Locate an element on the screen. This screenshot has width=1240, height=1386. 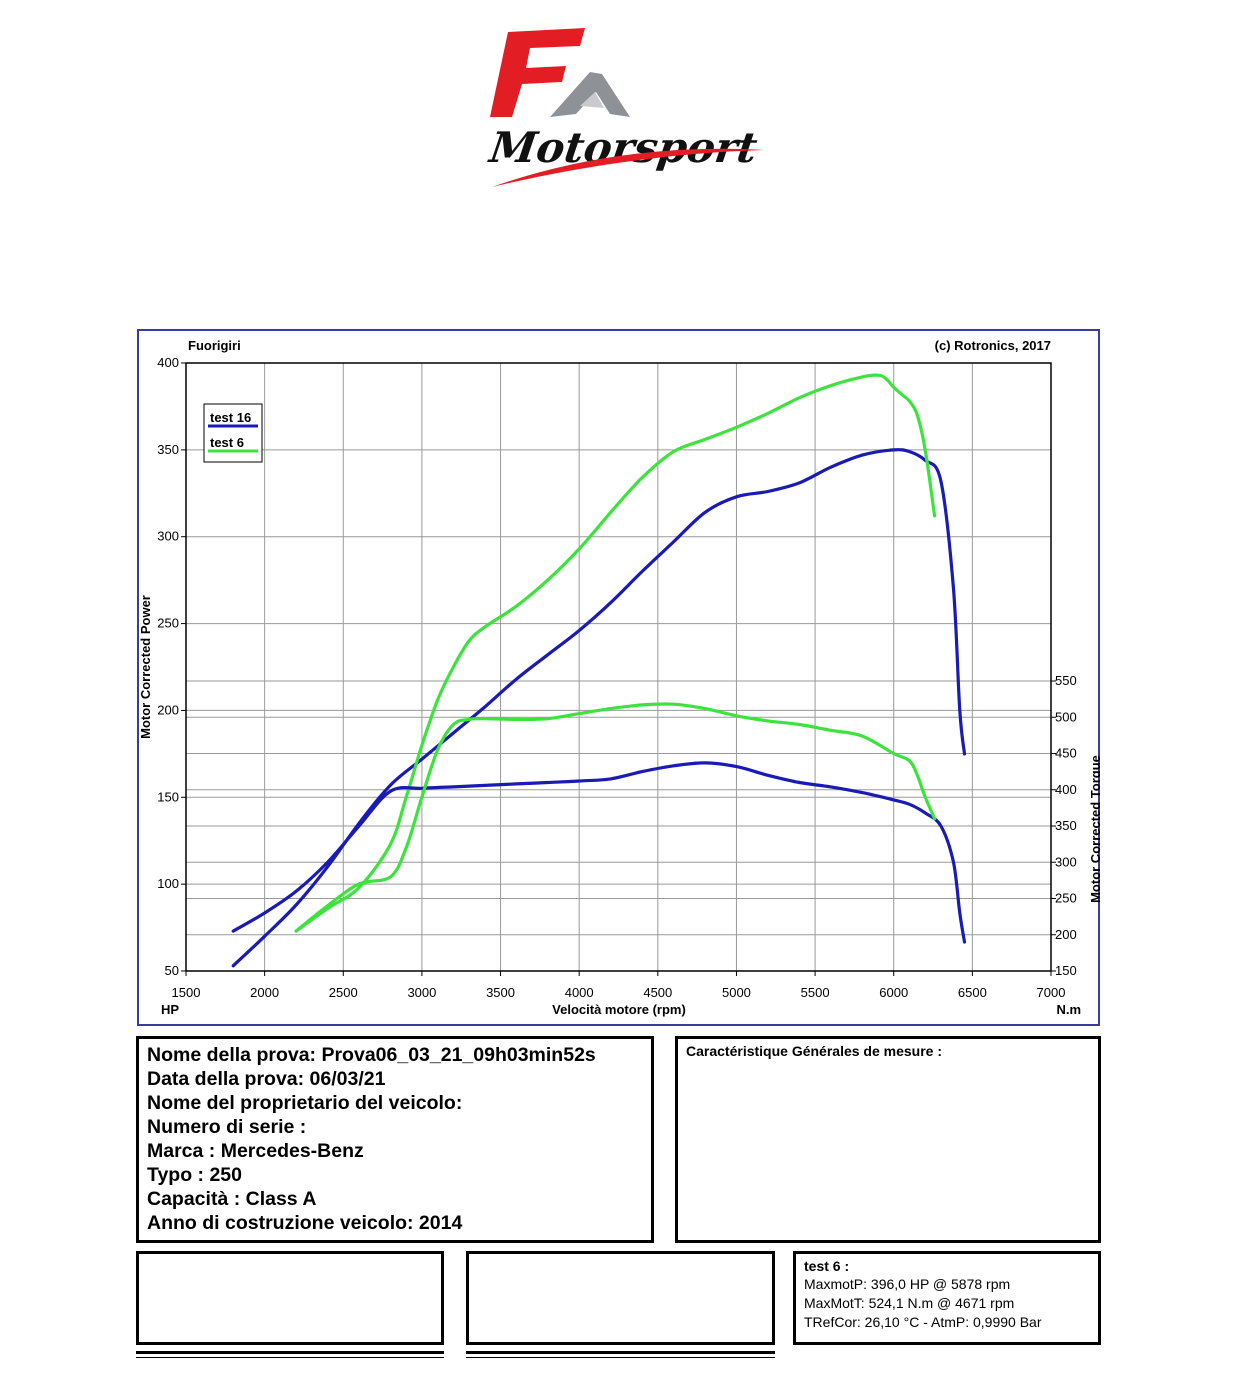
results-heading: test 6 : is located at coordinates (827, 1266).